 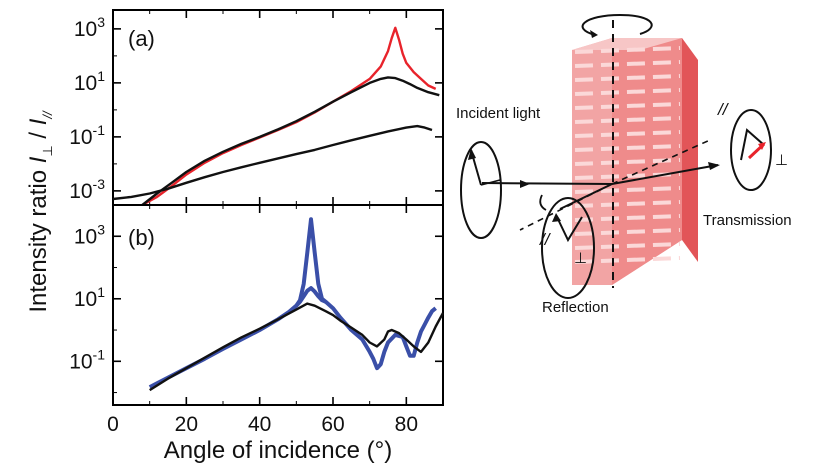 What do you see at coordinates (723, 109) in the screenshot?
I see `transmission-parallel-symbol: //` at bounding box center [723, 109].